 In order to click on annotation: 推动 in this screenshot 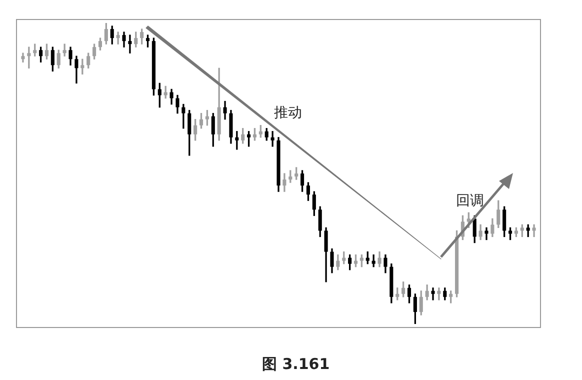, I will do `click(288, 113)`.